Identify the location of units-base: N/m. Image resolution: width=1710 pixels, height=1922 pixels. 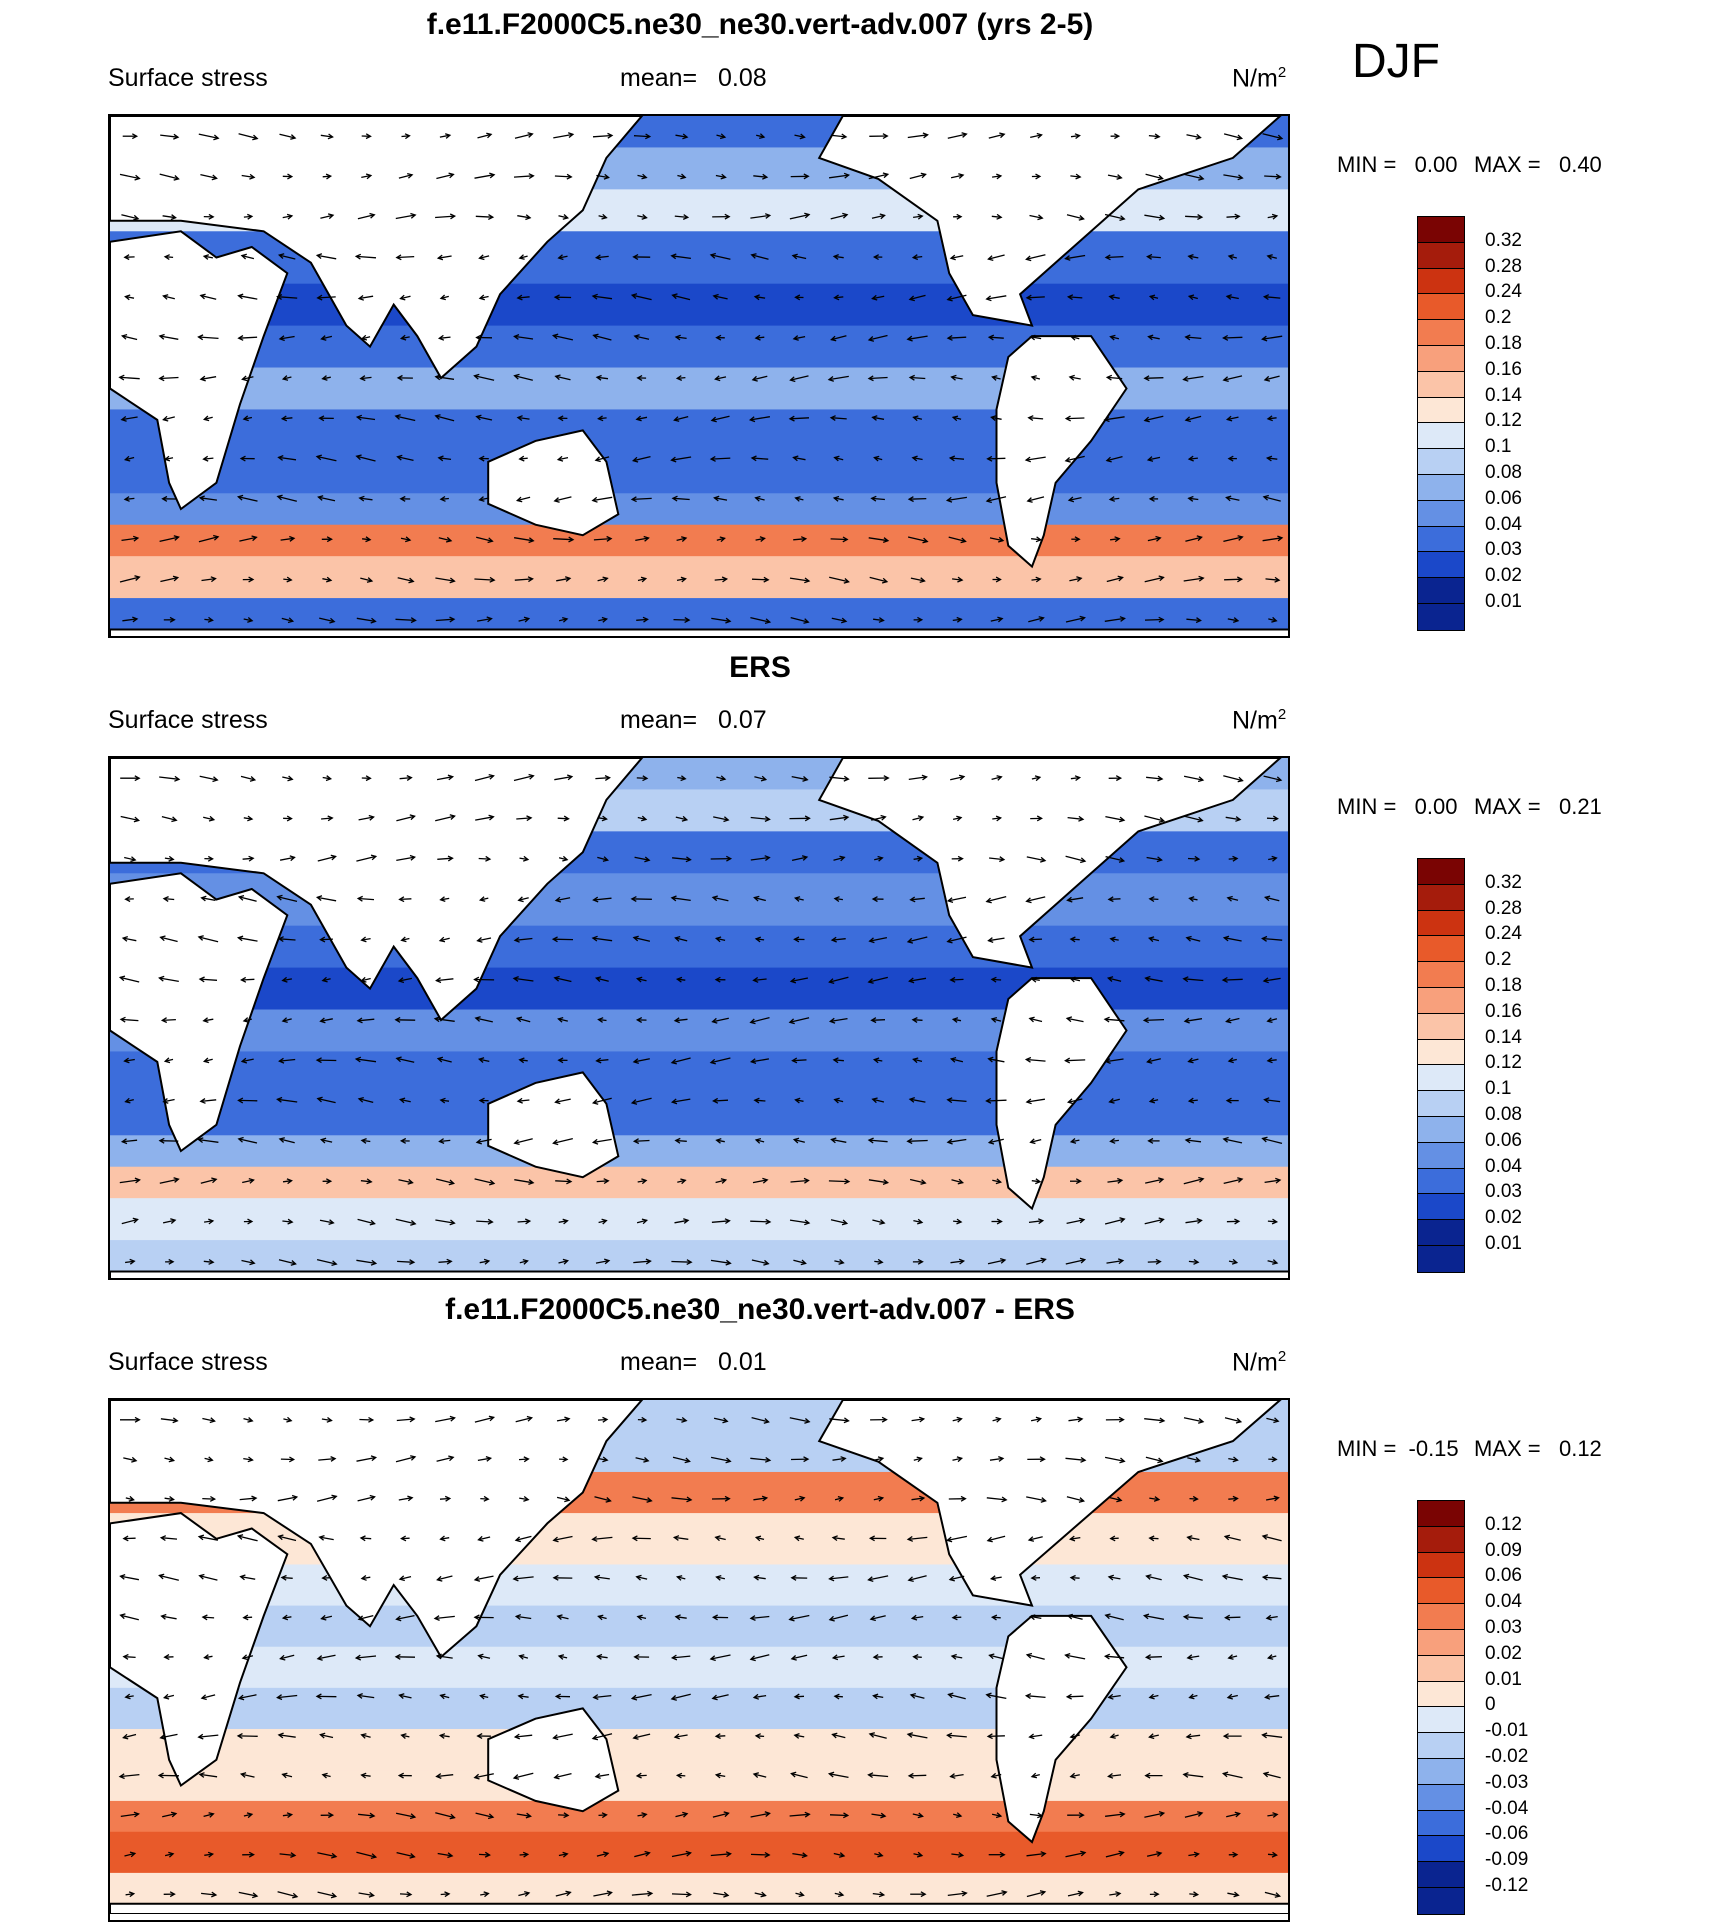
(1255, 720).